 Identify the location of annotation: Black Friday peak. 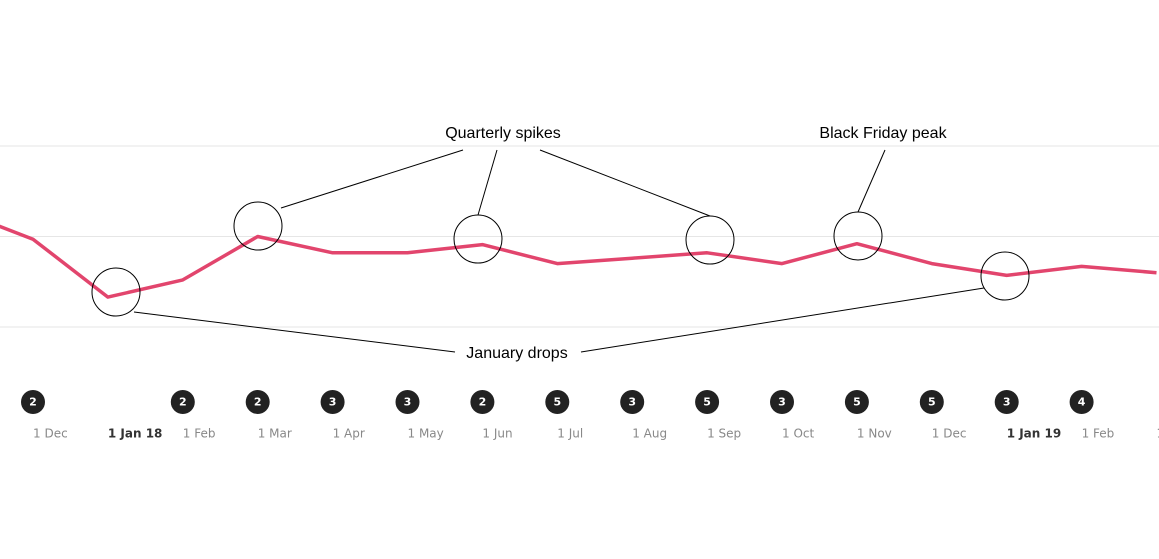
(883, 133).